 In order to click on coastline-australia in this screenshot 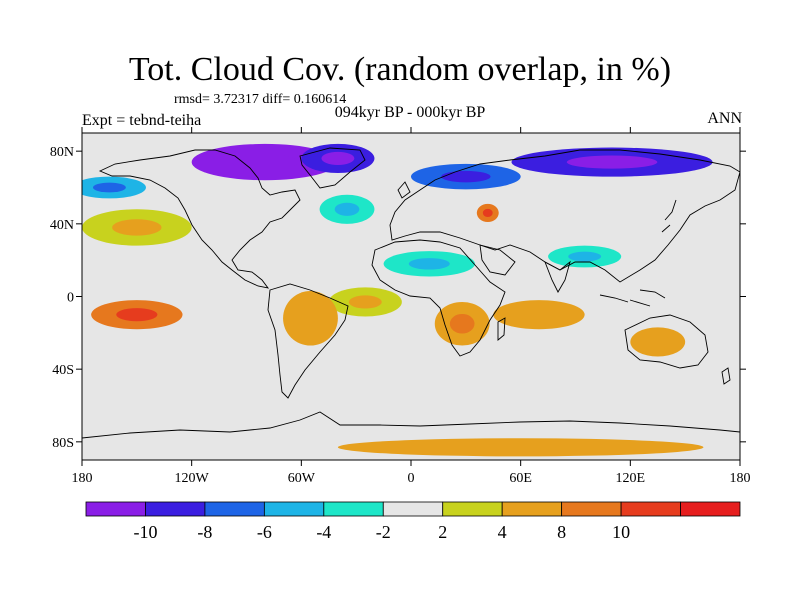, I will do `click(666, 341)`.